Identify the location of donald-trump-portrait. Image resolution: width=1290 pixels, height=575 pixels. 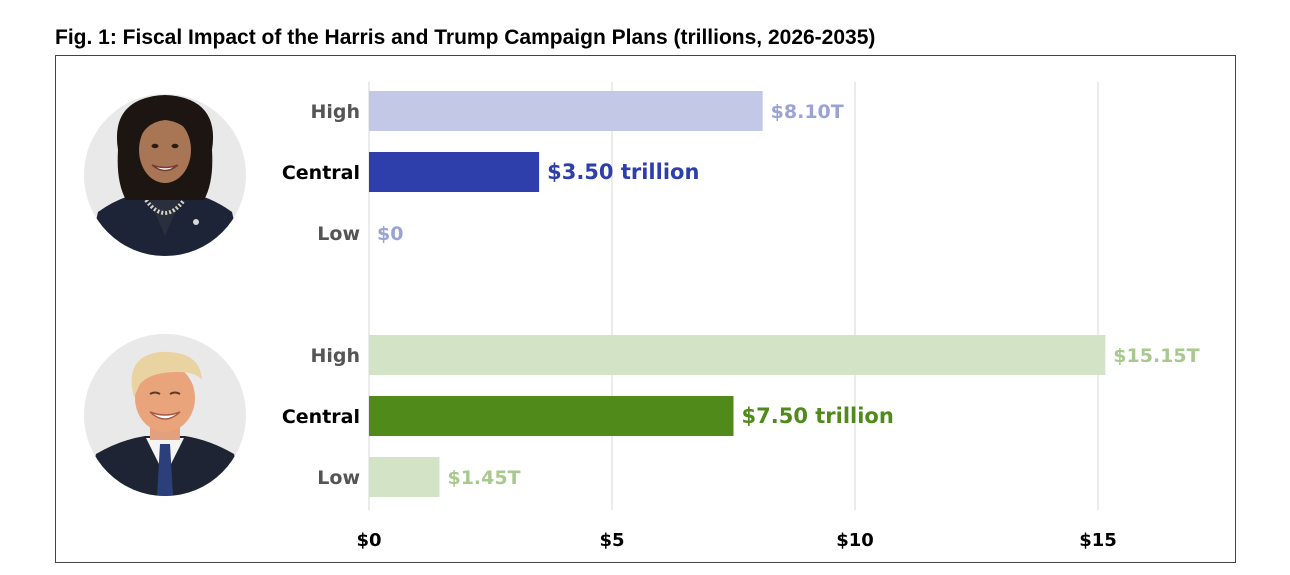
(165, 415).